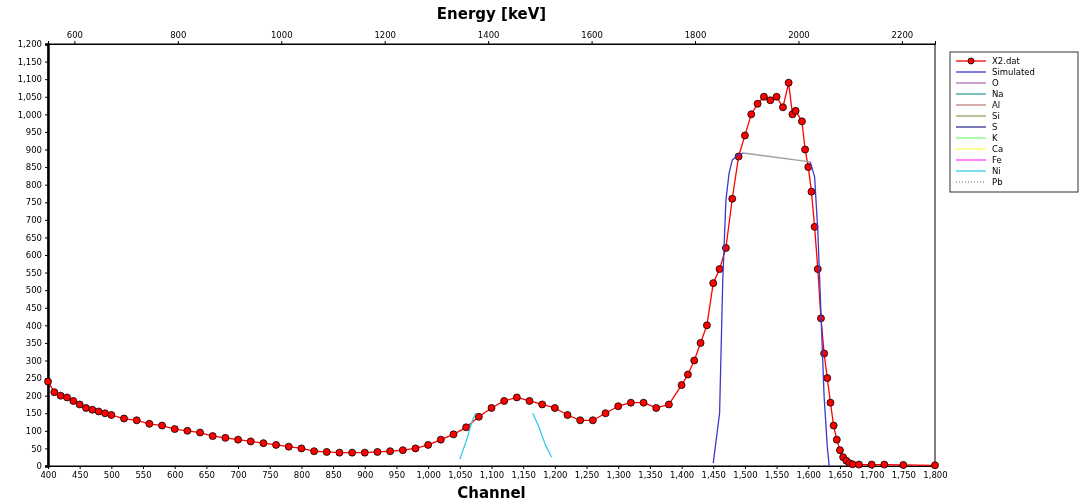 This screenshot has width=1083, height=504. I want to click on x-axis-title: Channel, so click(491, 493).